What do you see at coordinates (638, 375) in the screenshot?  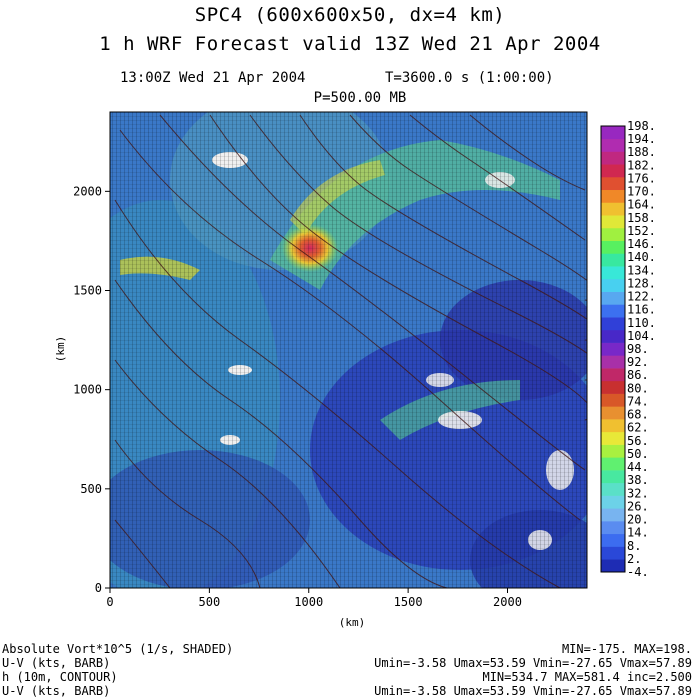 I see `colorbar-label: 86.` at bounding box center [638, 375].